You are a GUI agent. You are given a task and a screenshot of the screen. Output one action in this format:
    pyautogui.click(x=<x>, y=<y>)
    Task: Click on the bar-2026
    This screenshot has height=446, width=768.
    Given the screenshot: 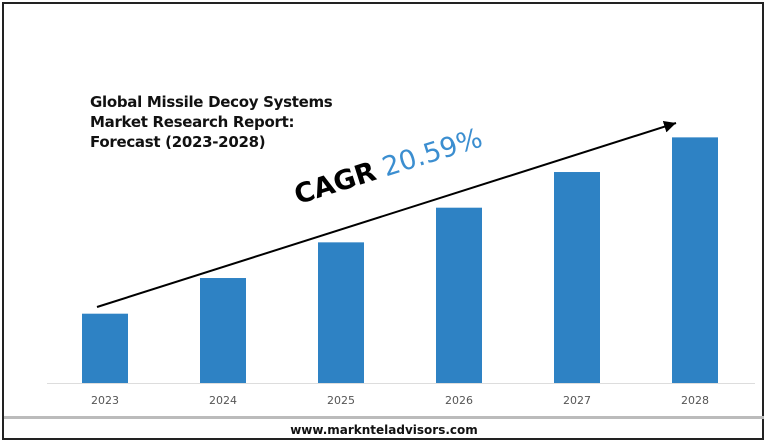 What is the action you would take?
    pyautogui.click(x=459, y=295)
    